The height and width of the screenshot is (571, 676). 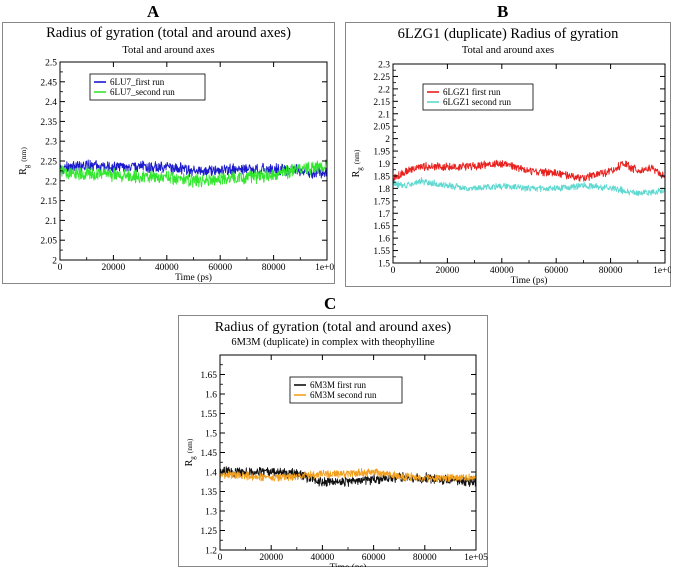 I want to click on panel-label-a: A, so click(x=153, y=11).